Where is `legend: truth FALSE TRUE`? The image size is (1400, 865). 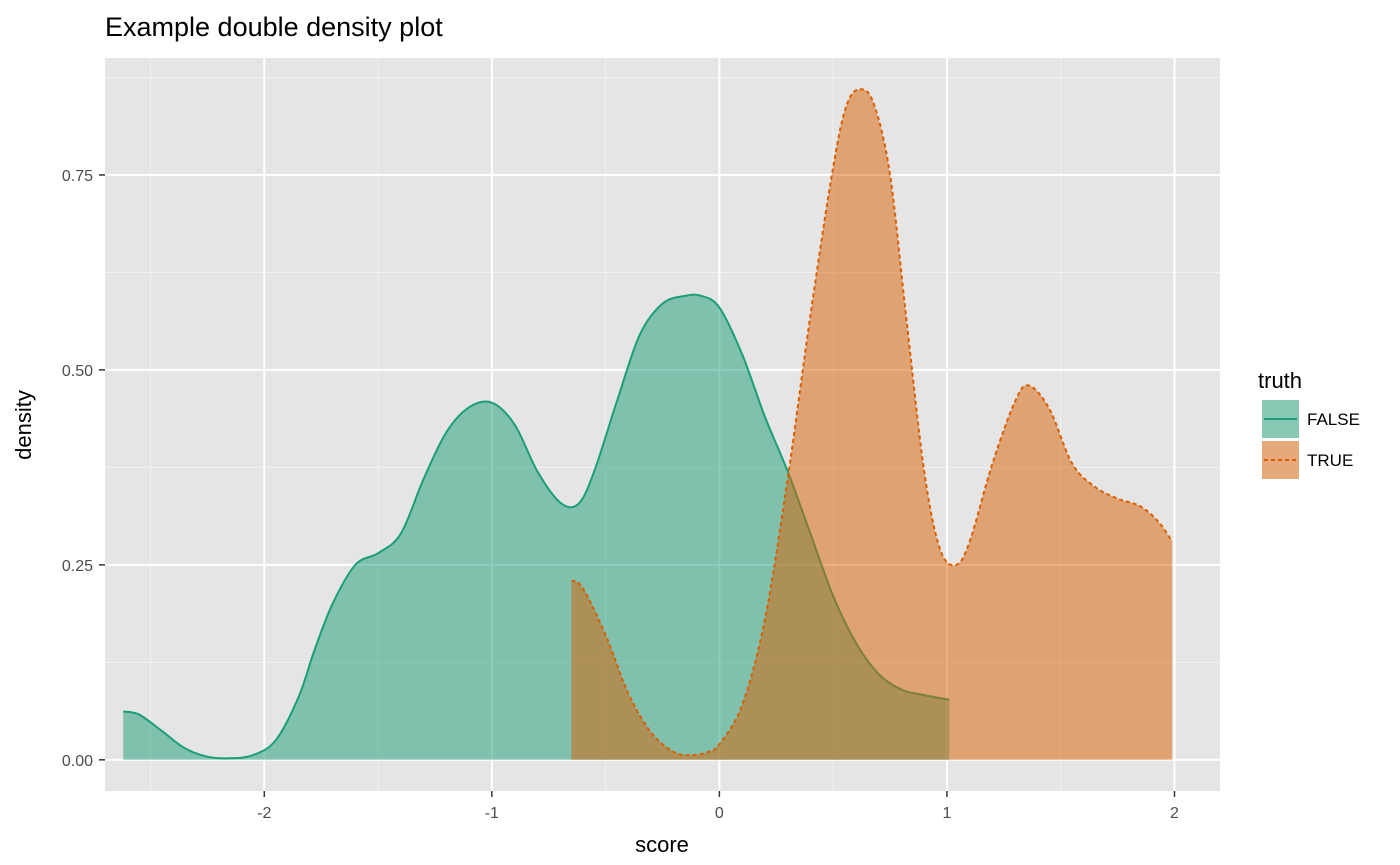 legend: truth FALSE TRUE is located at coordinates (1309, 423).